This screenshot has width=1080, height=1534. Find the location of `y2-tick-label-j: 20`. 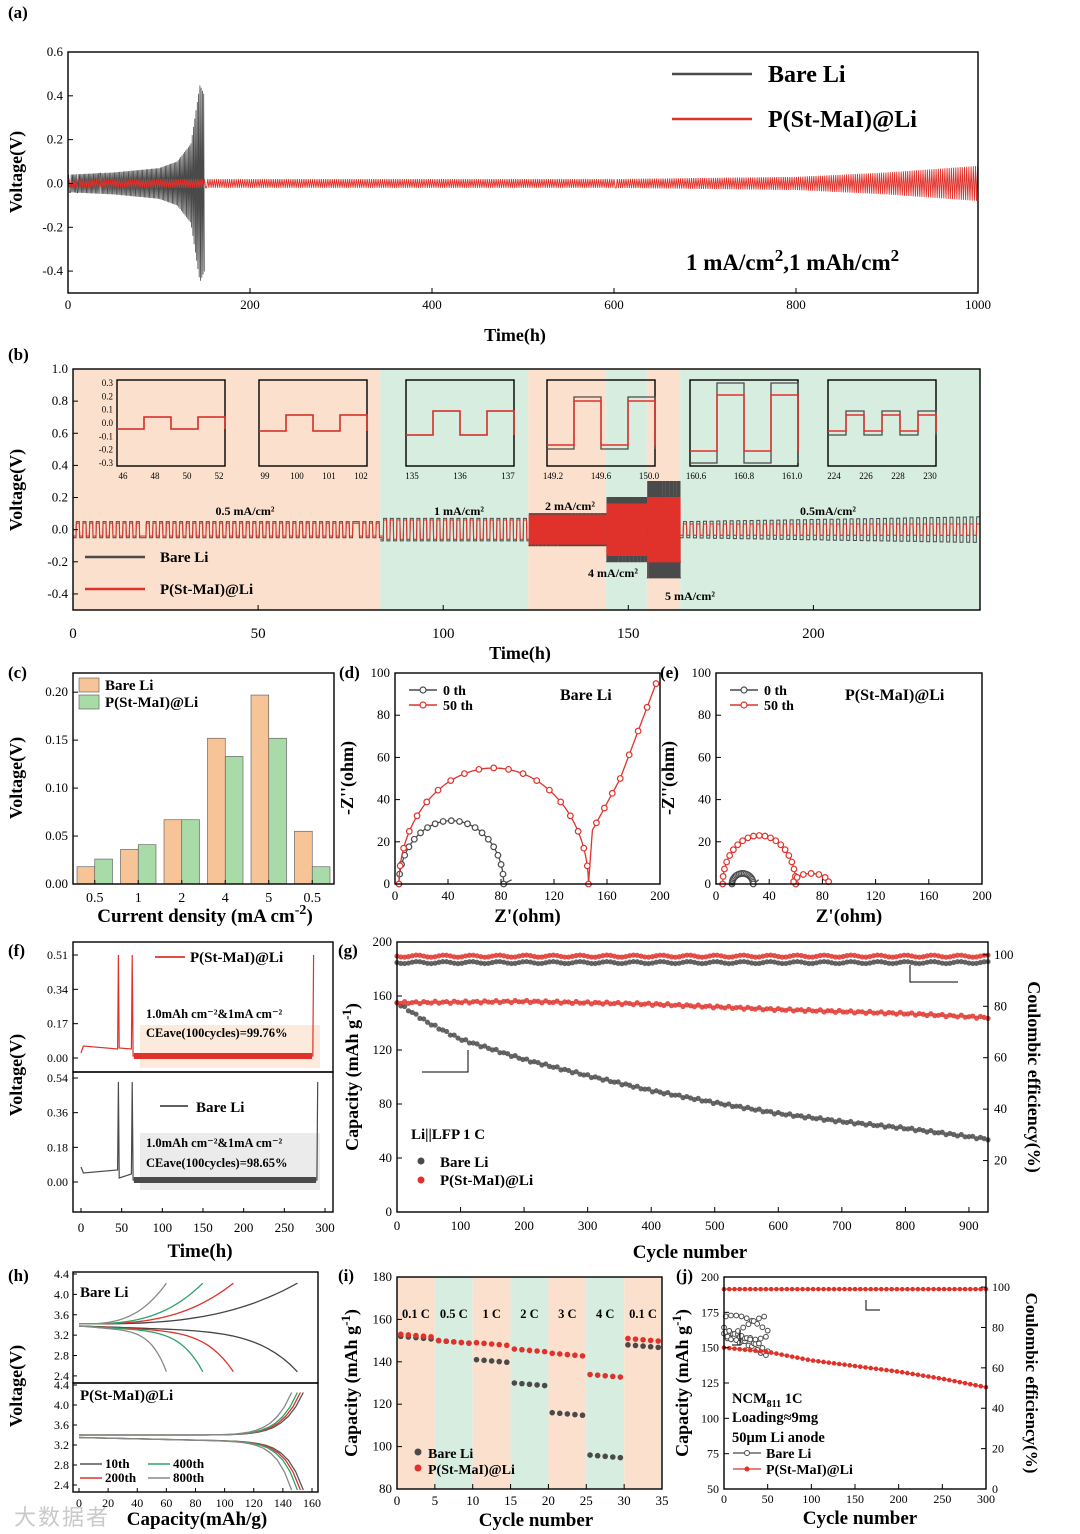

y2-tick-label-j: 20 is located at coordinates (998, 1449).